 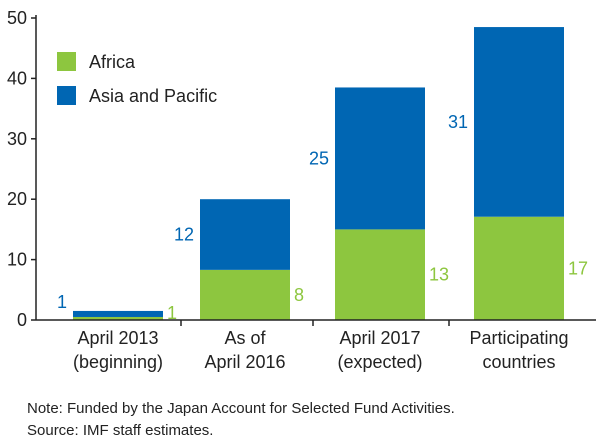 I want to click on y-tick-label: 0, so click(x=22, y=320).